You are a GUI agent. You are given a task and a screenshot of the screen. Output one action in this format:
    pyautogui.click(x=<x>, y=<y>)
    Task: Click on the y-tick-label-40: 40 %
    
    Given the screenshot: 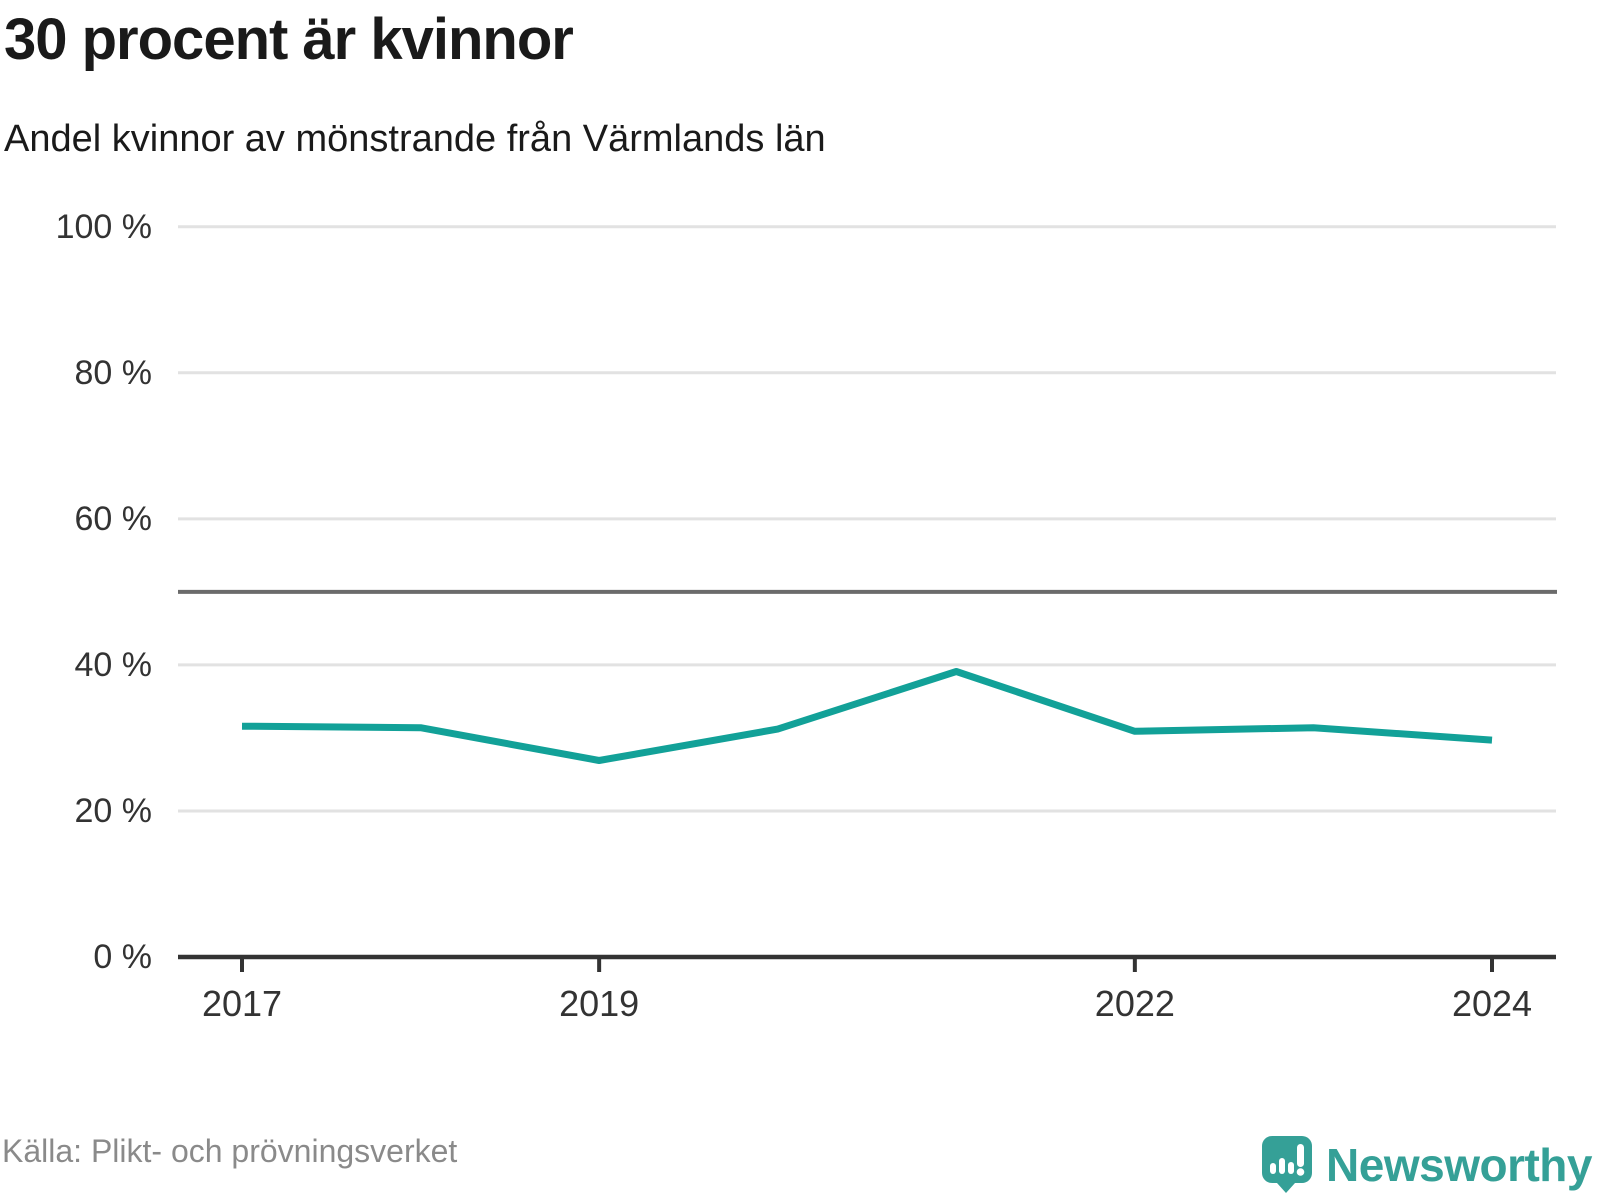 What is the action you would take?
    pyautogui.click(x=113, y=664)
    